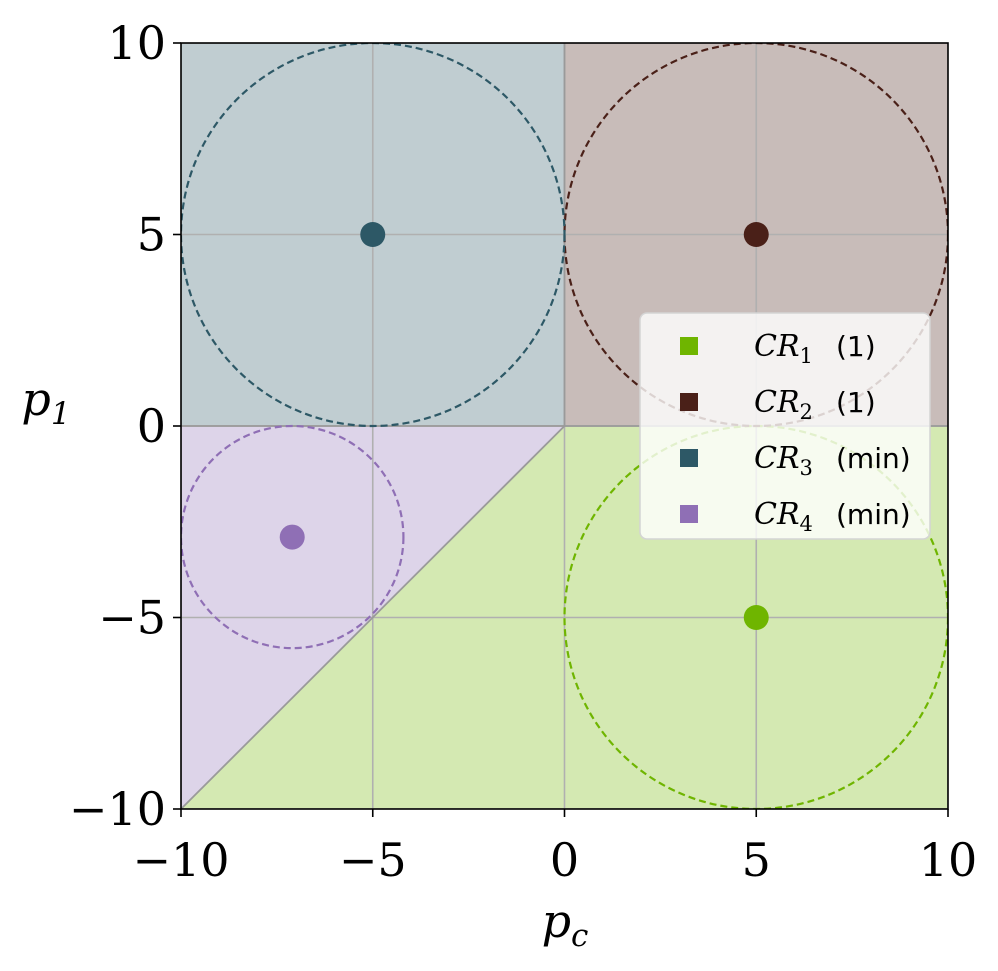 Image resolution: width=998 pixels, height=971 pixels. I want to click on x-tick-label: 5, so click(756, 860).